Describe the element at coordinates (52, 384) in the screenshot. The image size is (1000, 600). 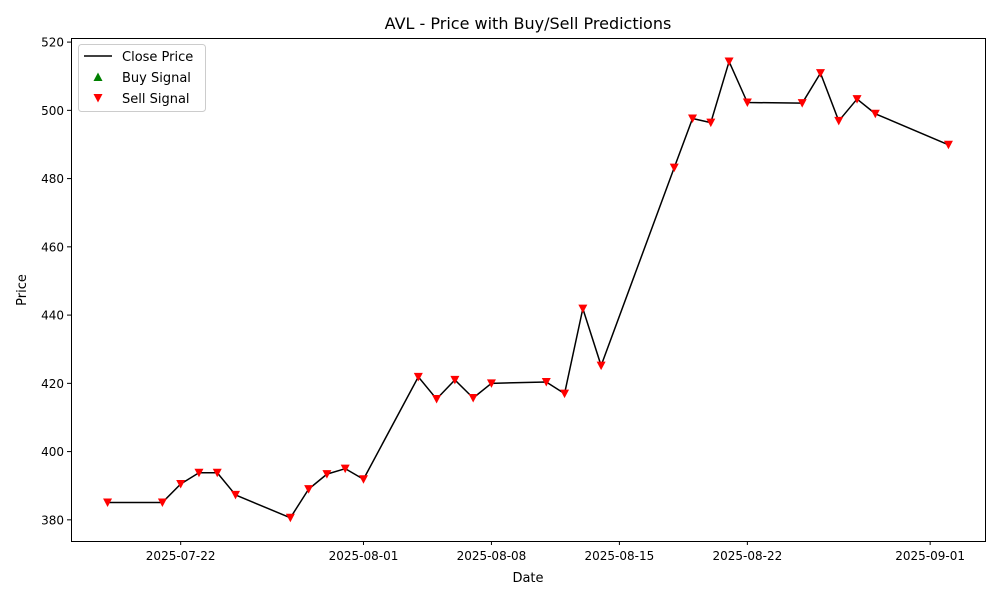
I see `y-tick-label: 420` at that location.